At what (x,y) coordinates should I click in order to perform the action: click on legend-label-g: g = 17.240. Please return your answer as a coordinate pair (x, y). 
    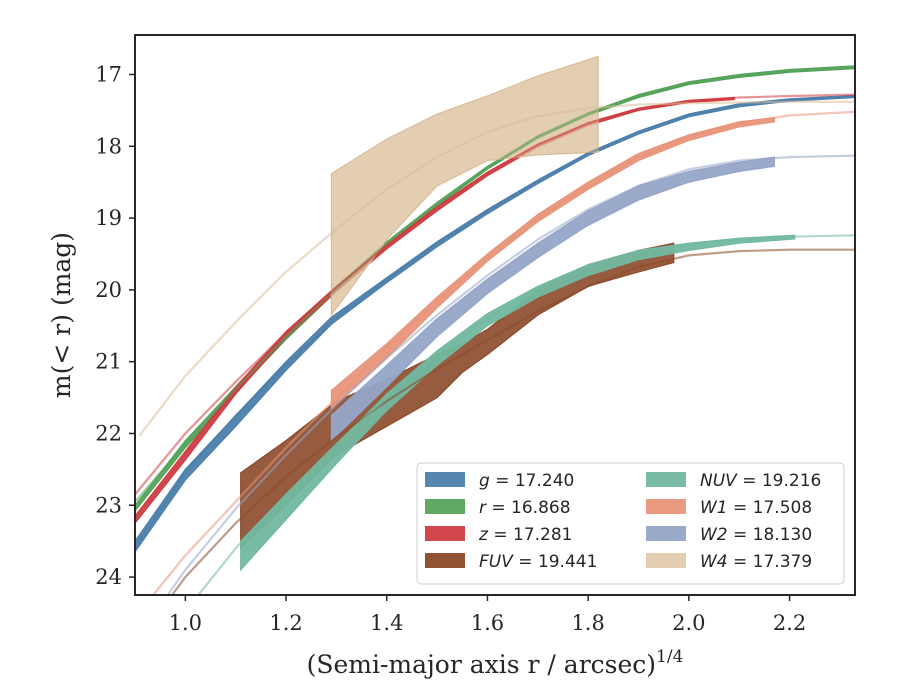
    Looking at the image, I should click on (526, 481).